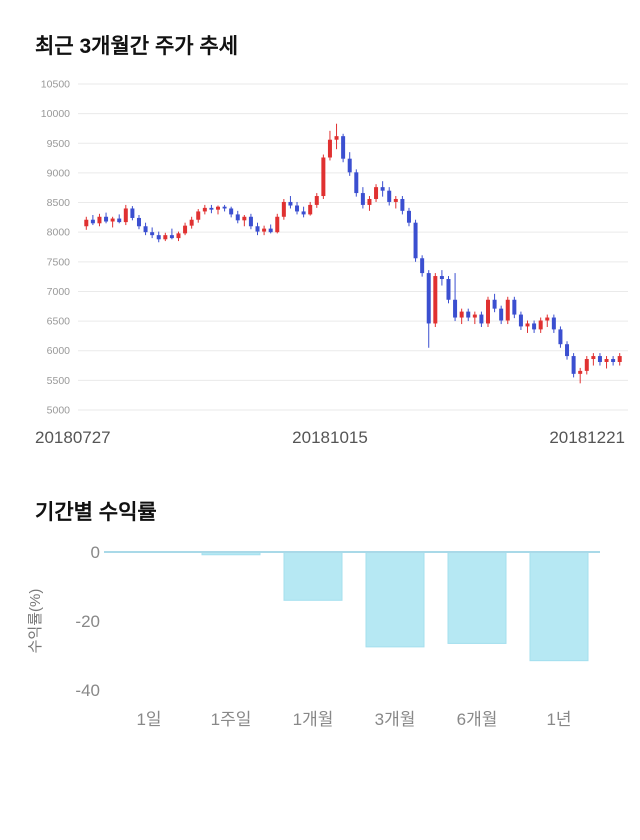 This screenshot has height=840, width=640. I want to click on svg-text: 7500, so click(59, 262).